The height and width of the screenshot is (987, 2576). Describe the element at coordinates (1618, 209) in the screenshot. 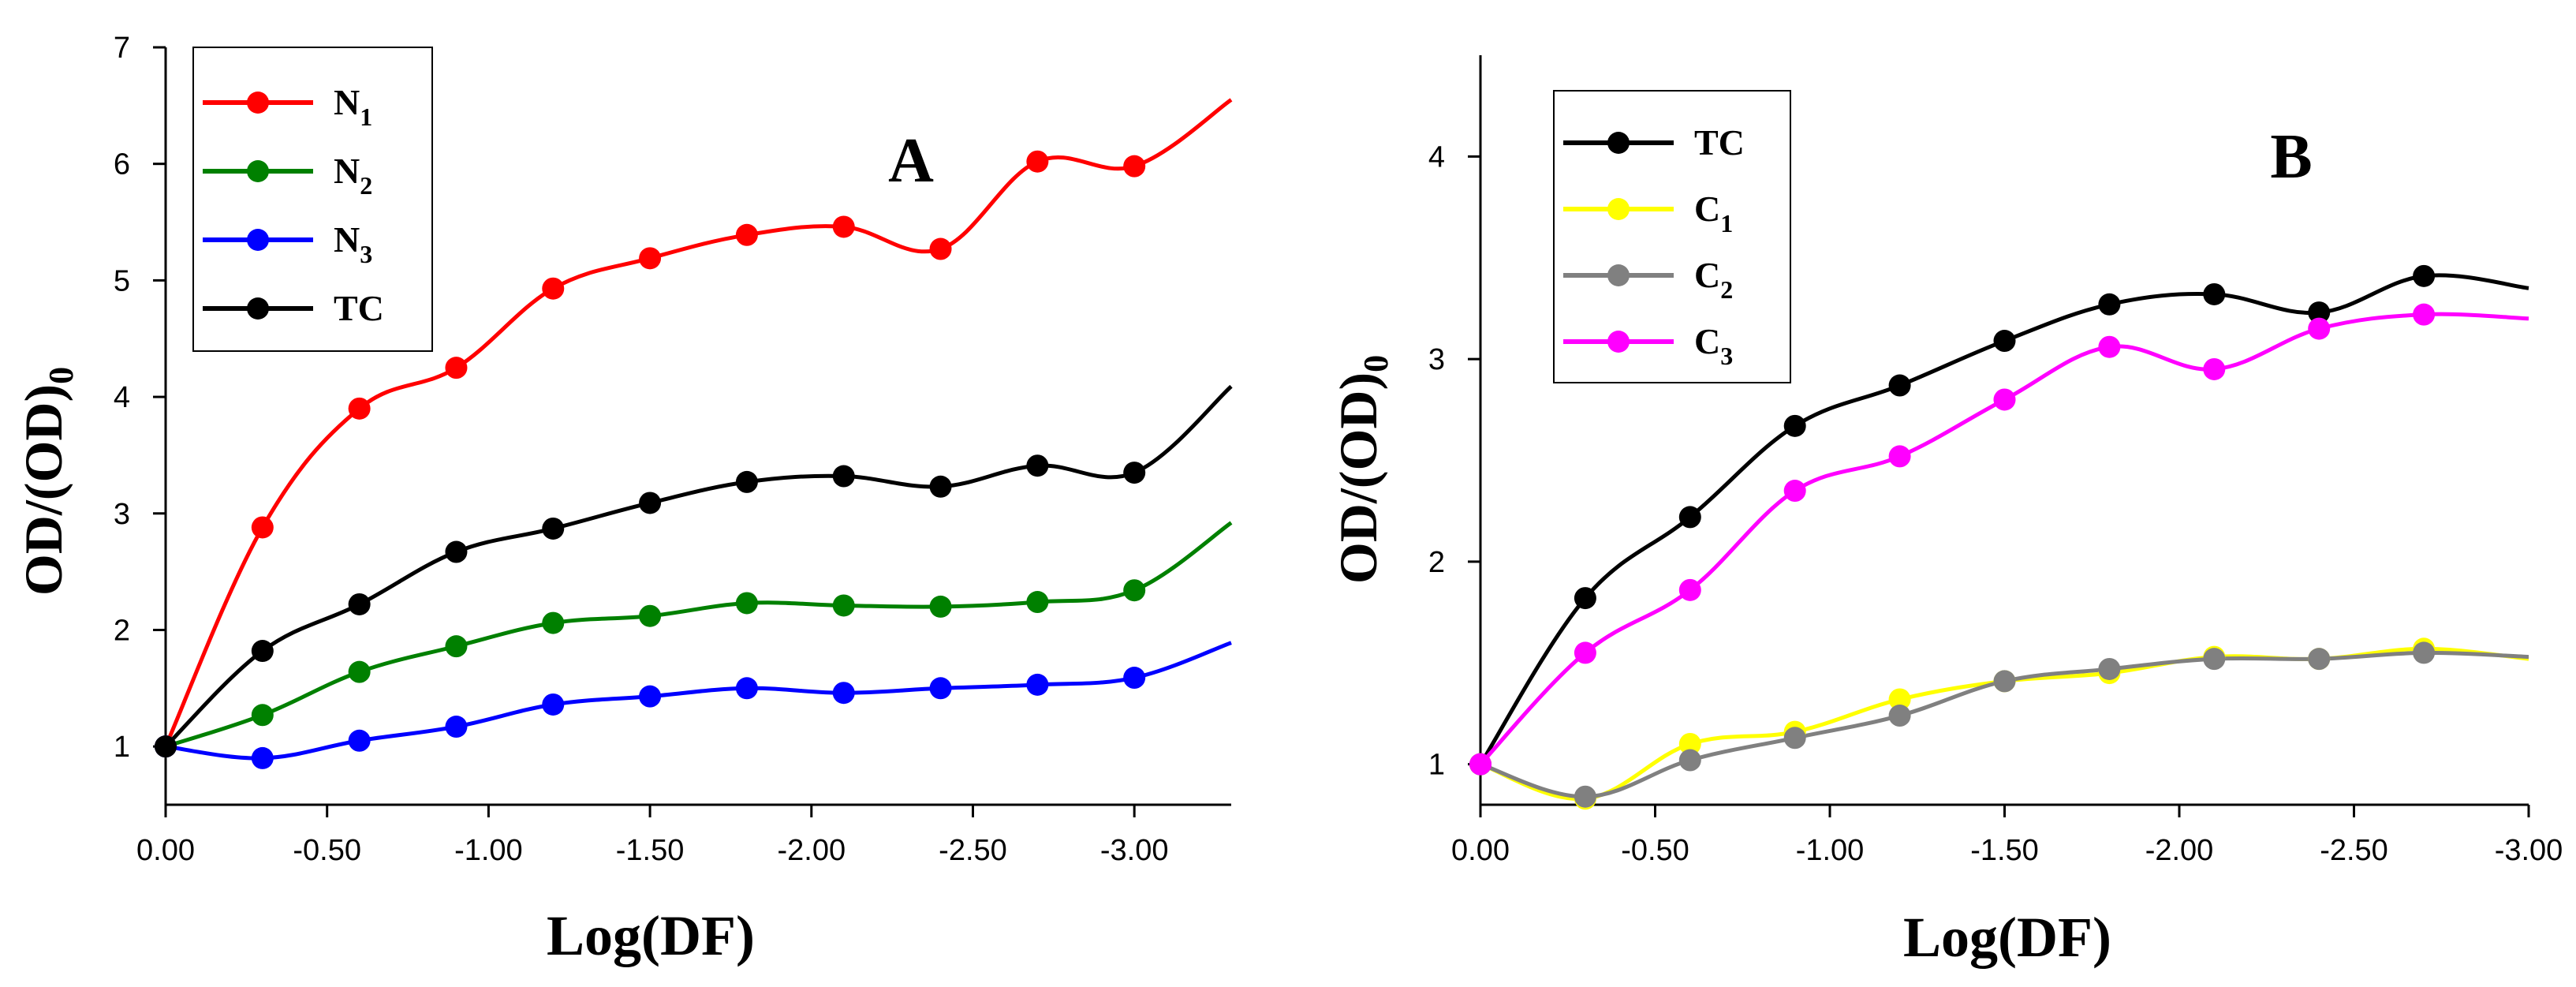

I see `panel-b-legend-c1-swatch-marker` at that location.